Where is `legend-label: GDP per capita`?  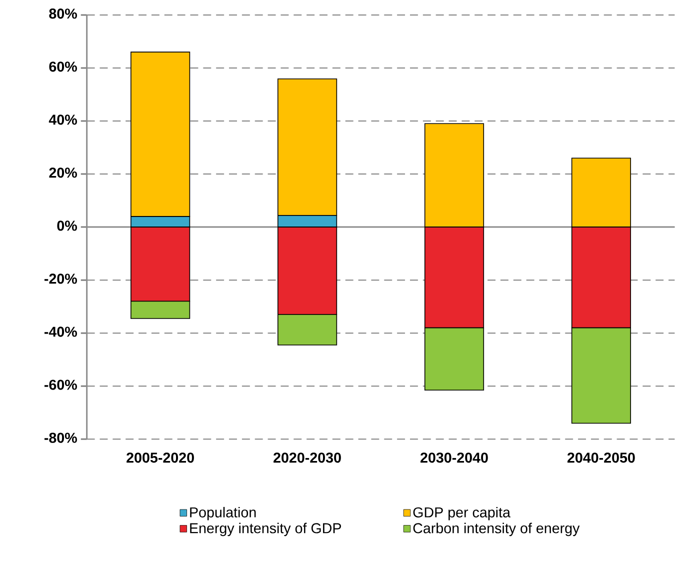
legend-label: GDP per capita is located at coordinates (461, 513).